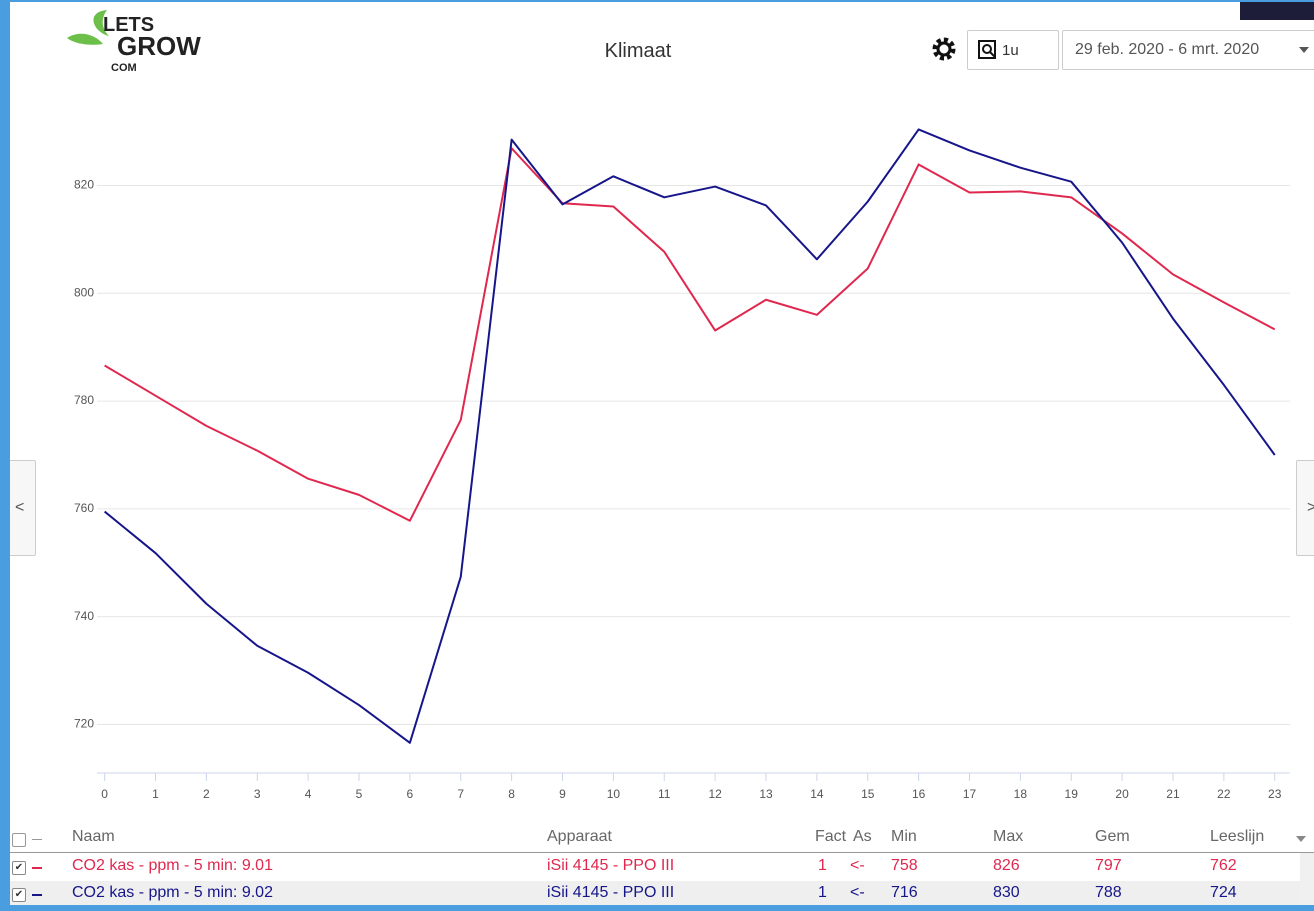 The height and width of the screenshot is (911, 1314). I want to click on gear-icon, so click(944, 49).